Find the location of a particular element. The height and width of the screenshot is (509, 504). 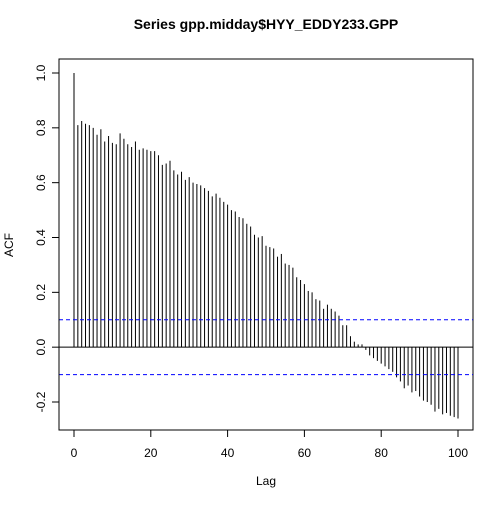

x-tick-label-80: 80 is located at coordinates (382, 453).